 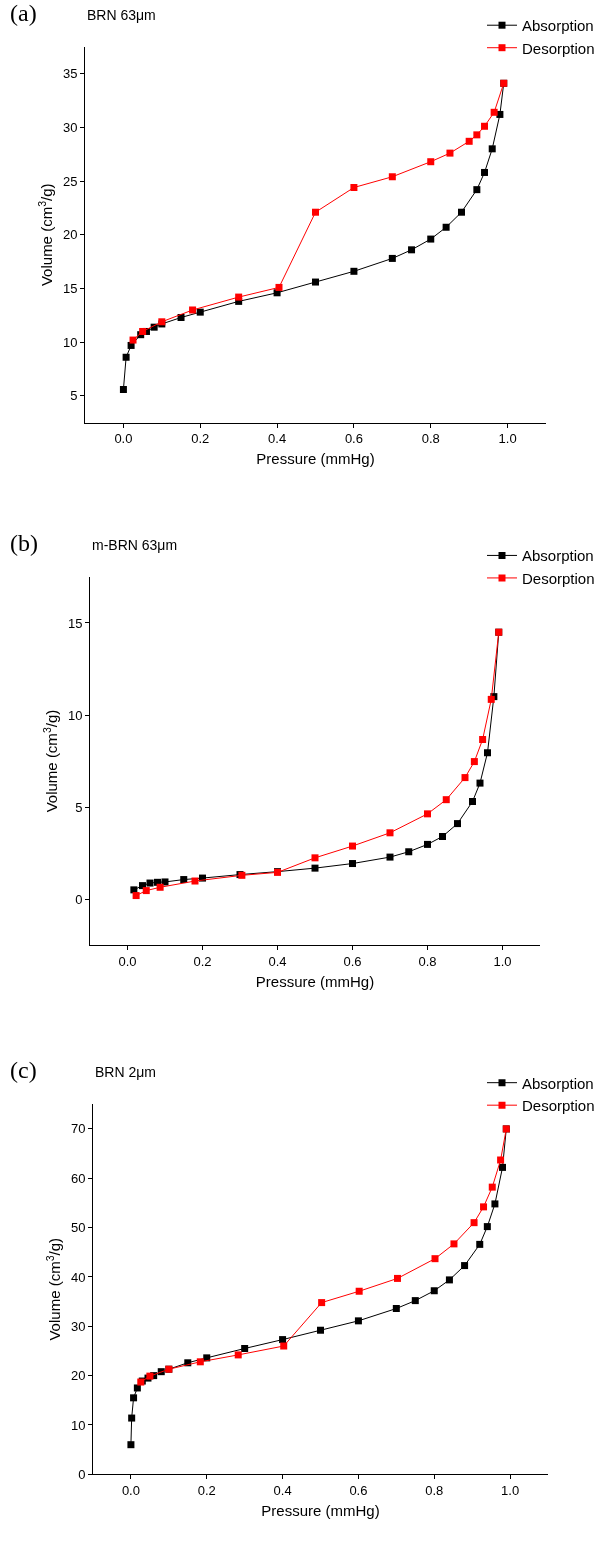 What do you see at coordinates (70, 181) in the screenshot?
I see `y-tick-label: 25` at bounding box center [70, 181].